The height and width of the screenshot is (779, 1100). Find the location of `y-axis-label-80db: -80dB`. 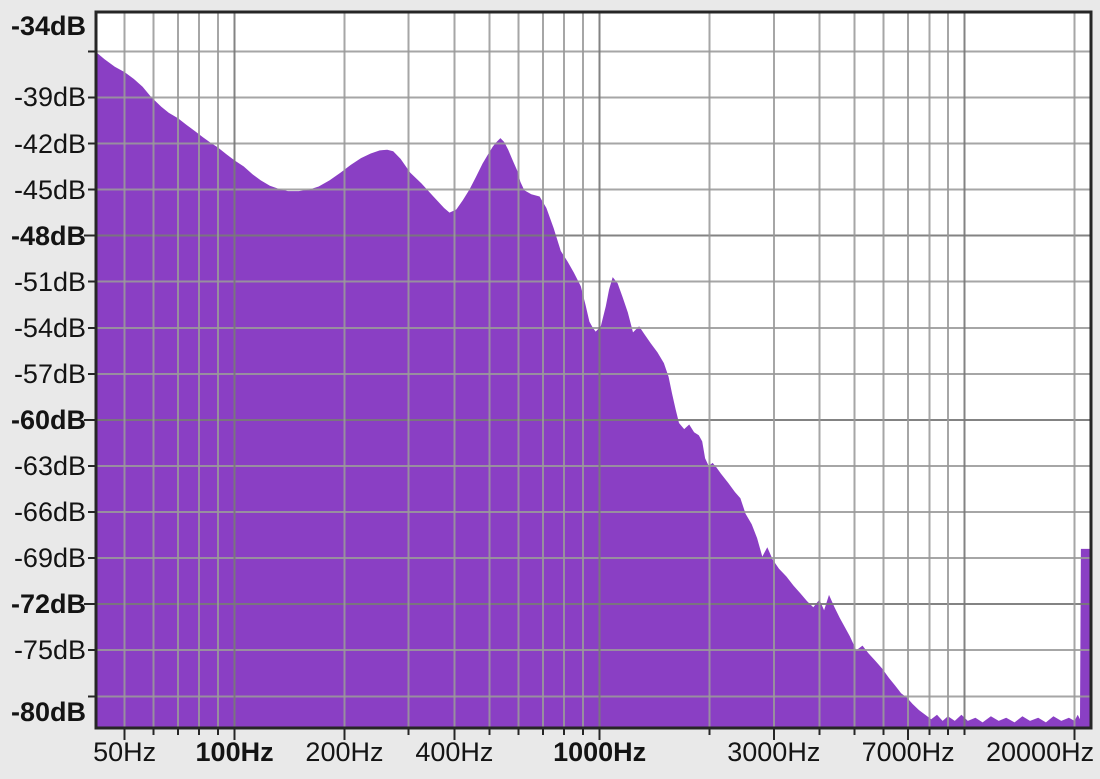

y-axis-label-80db: -80dB is located at coordinates (48, 712).